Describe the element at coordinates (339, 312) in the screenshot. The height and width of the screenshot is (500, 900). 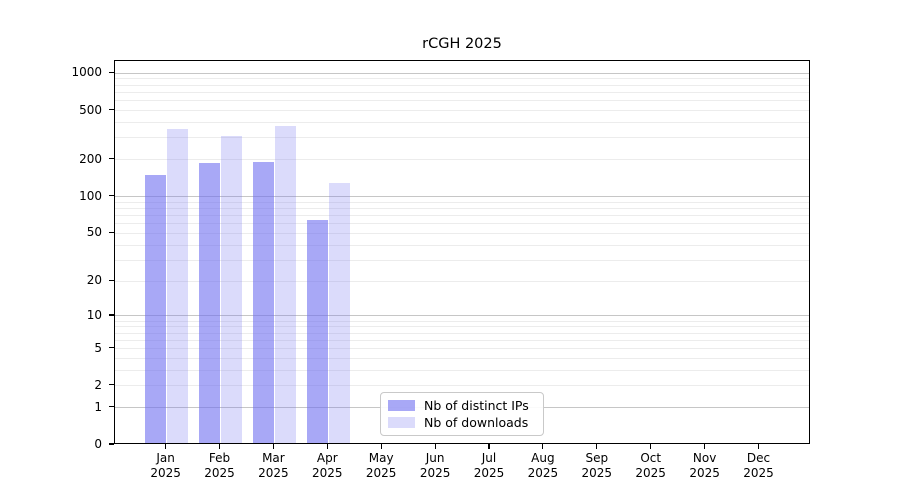
I see `bar-downloads-apr` at that location.